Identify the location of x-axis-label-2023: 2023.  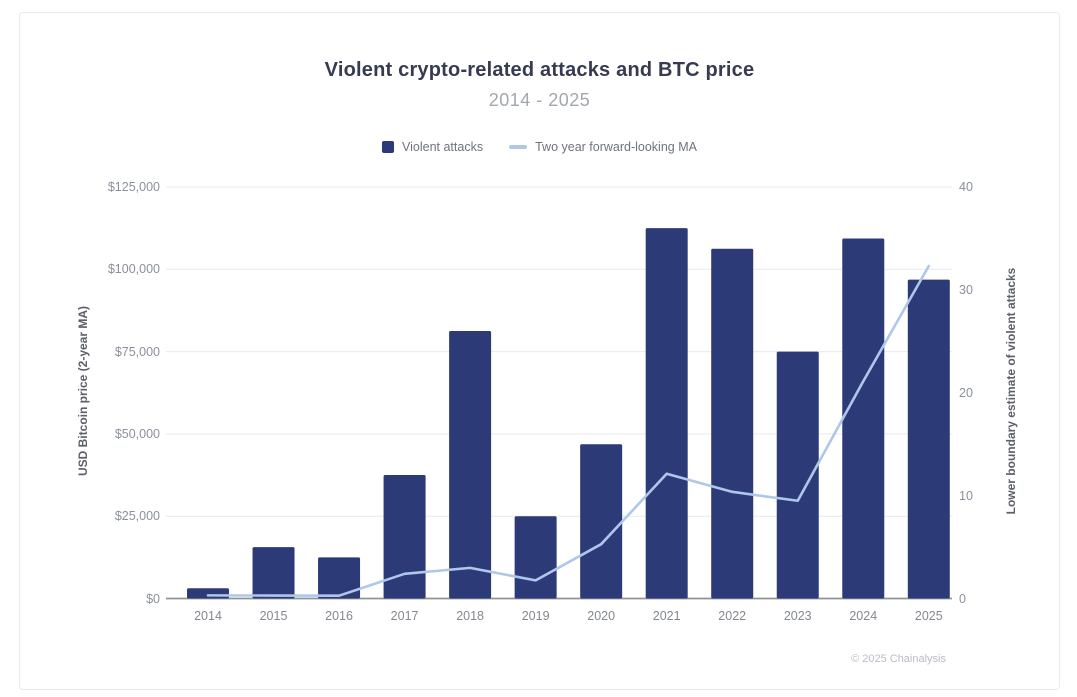
(797, 616).